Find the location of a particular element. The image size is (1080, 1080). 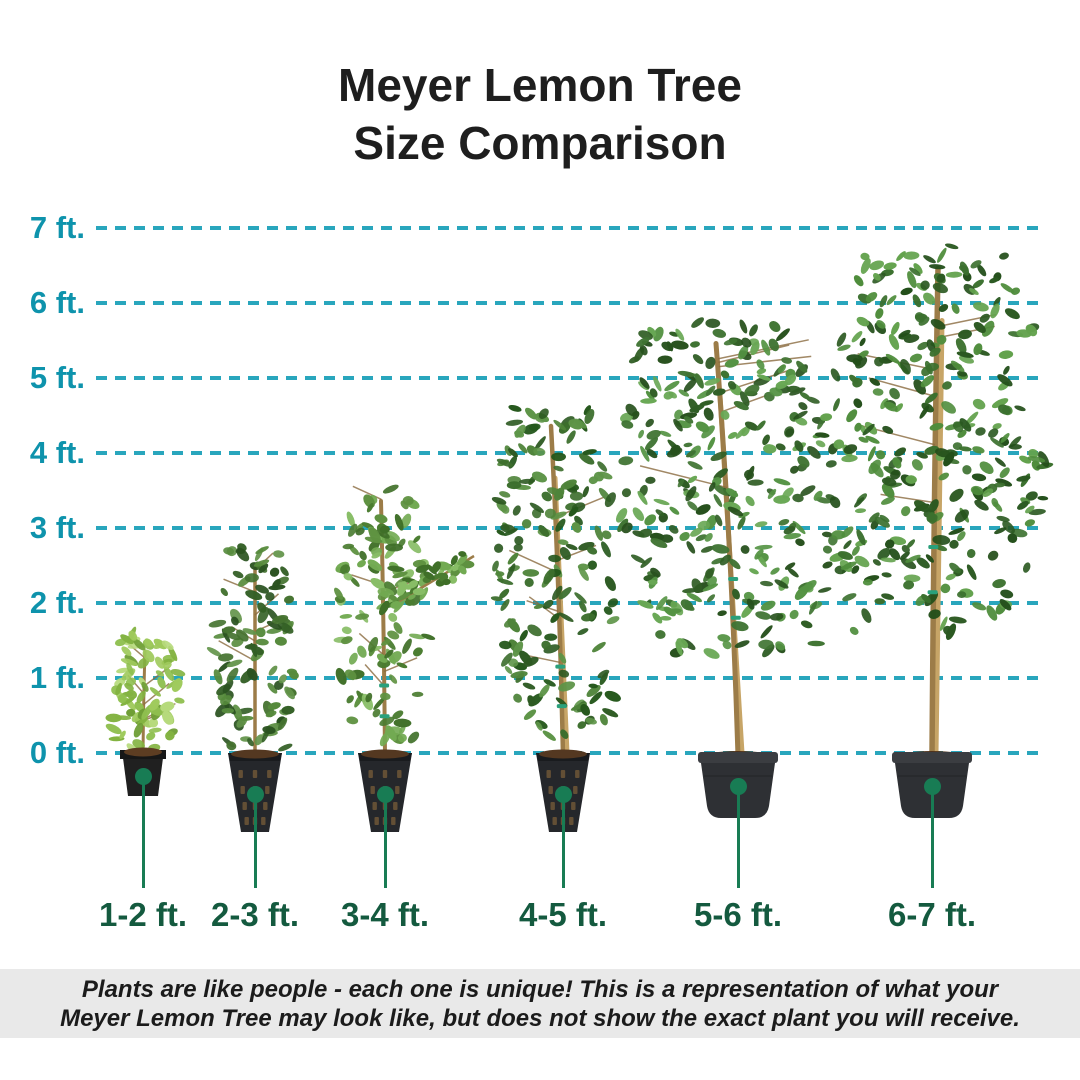

y-axis-tick-label: 5 ft. is located at coordinates (57, 377).